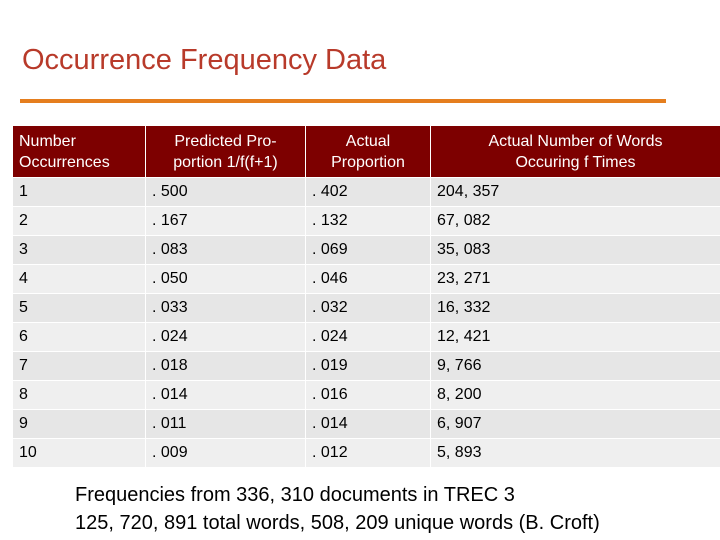 The height and width of the screenshot is (540, 720). What do you see at coordinates (575, 151) in the screenshot?
I see `header-cell: Actual Number of Words Occuring f Times` at bounding box center [575, 151].